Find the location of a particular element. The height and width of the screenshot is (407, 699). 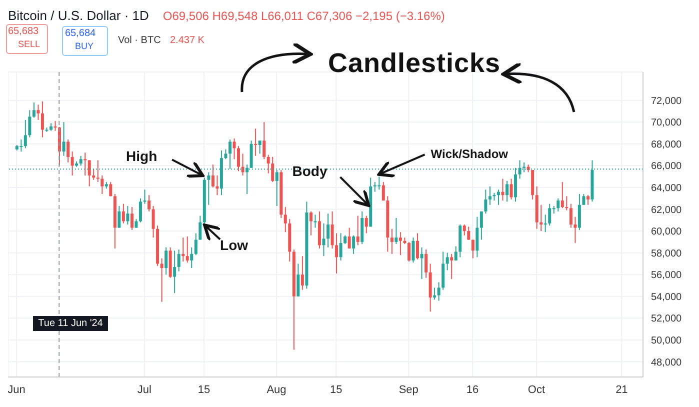

text: 65,684 is located at coordinates (80, 33).